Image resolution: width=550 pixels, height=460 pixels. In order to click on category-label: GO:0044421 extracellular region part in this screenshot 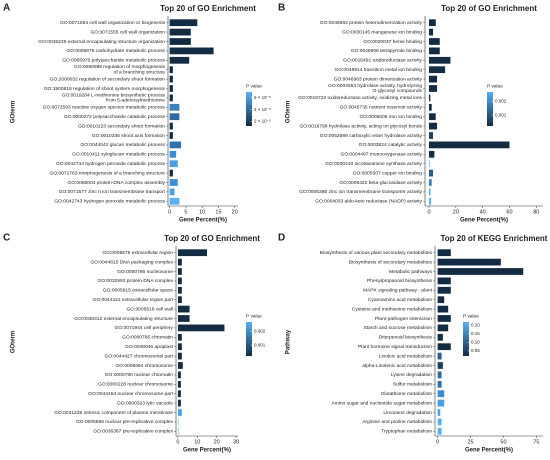, I will do `click(133, 300)`.